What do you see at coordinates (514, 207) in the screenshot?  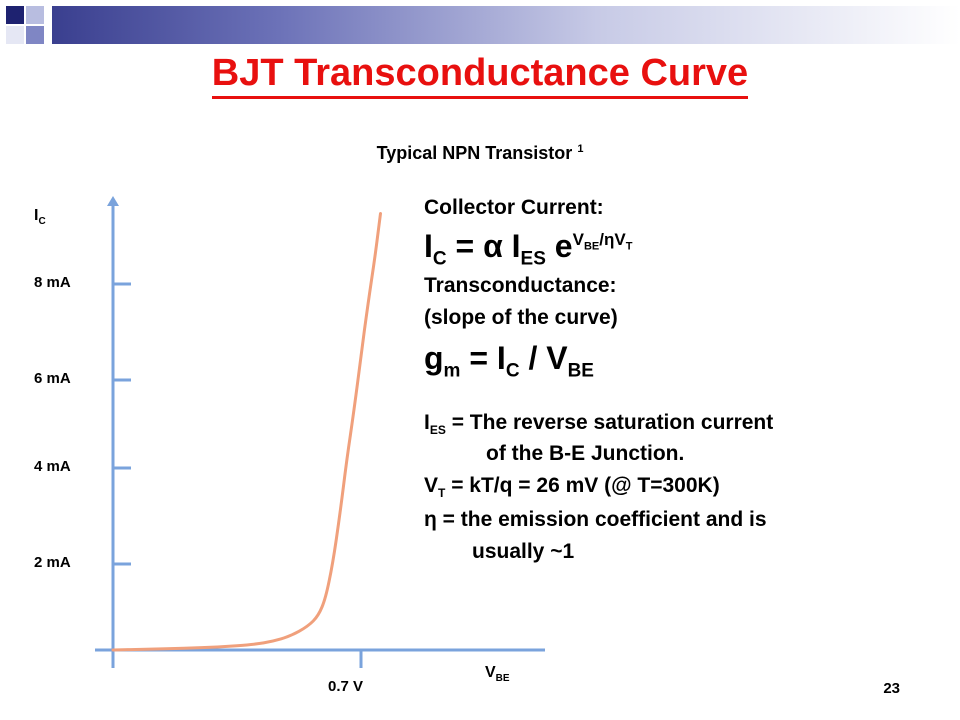 I see `collector-current-label: Collector Current:` at bounding box center [514, 207].